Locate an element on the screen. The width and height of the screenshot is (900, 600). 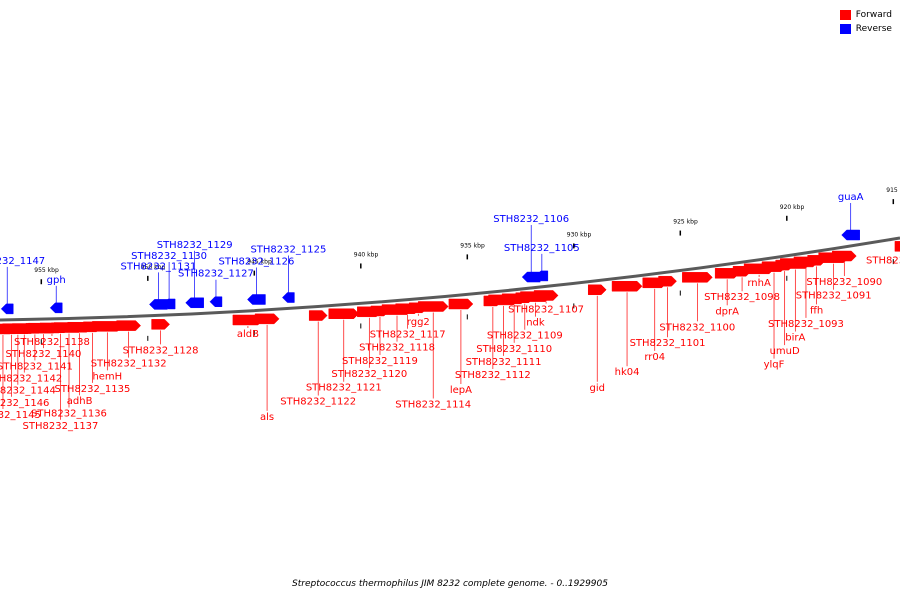
reverse-gene-label: STH8232_1131 is located at coordinates (159, 266).